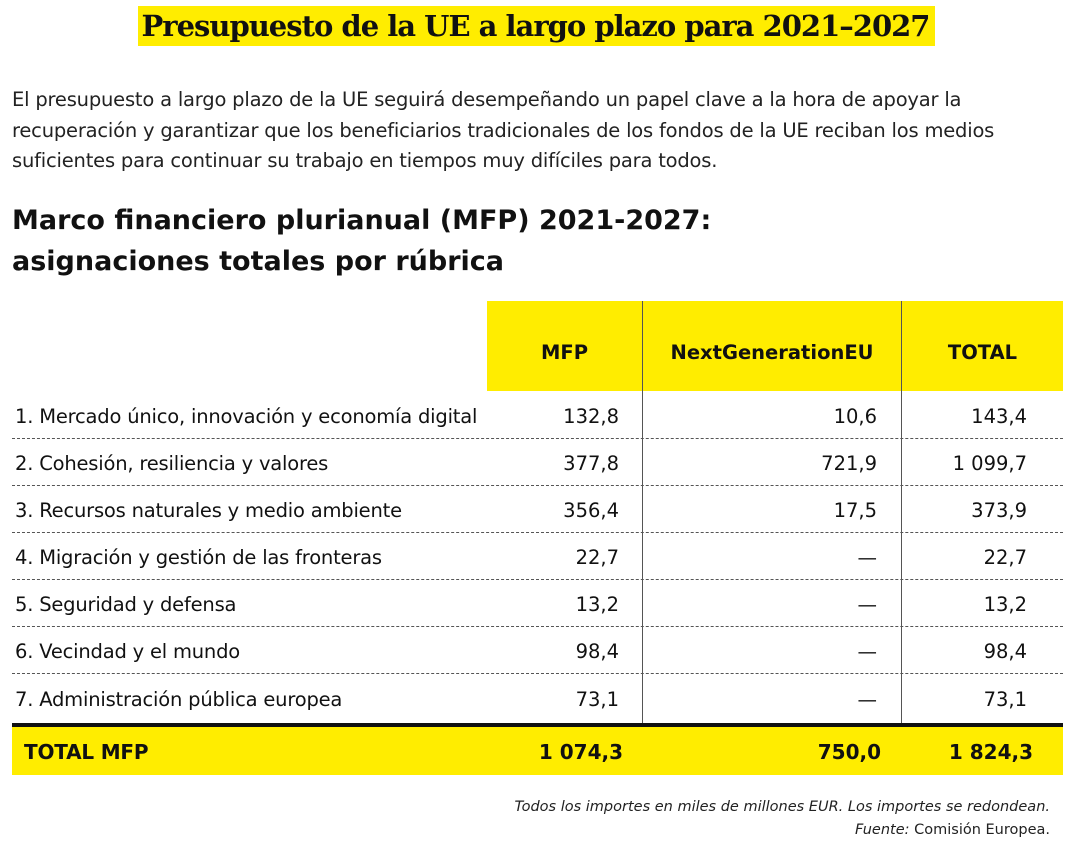 The width and height of the screenshot is (1073, 867). What do you see at coordinates (537, 603) in the screenshot?
I see `table-row: 5. Seguridad y defensa 13,2 — 13,2` at bounding box center [537, 603].